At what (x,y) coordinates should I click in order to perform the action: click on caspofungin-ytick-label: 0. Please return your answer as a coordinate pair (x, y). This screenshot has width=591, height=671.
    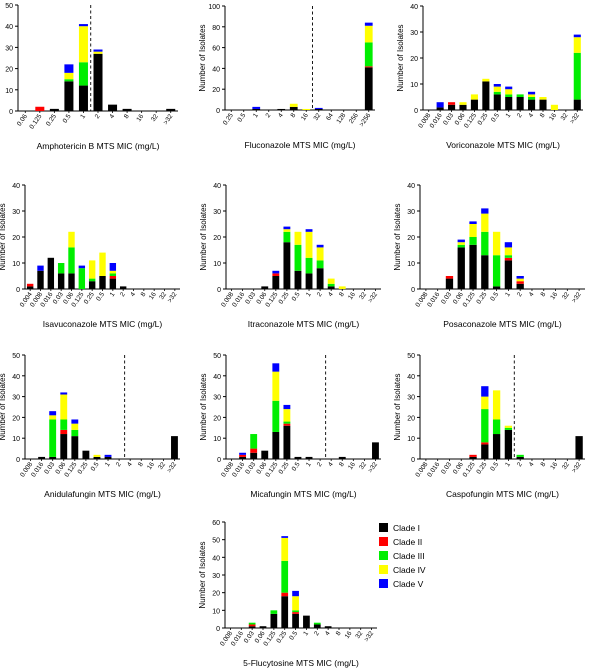
    Looking at the image, I should click on (413, 460).